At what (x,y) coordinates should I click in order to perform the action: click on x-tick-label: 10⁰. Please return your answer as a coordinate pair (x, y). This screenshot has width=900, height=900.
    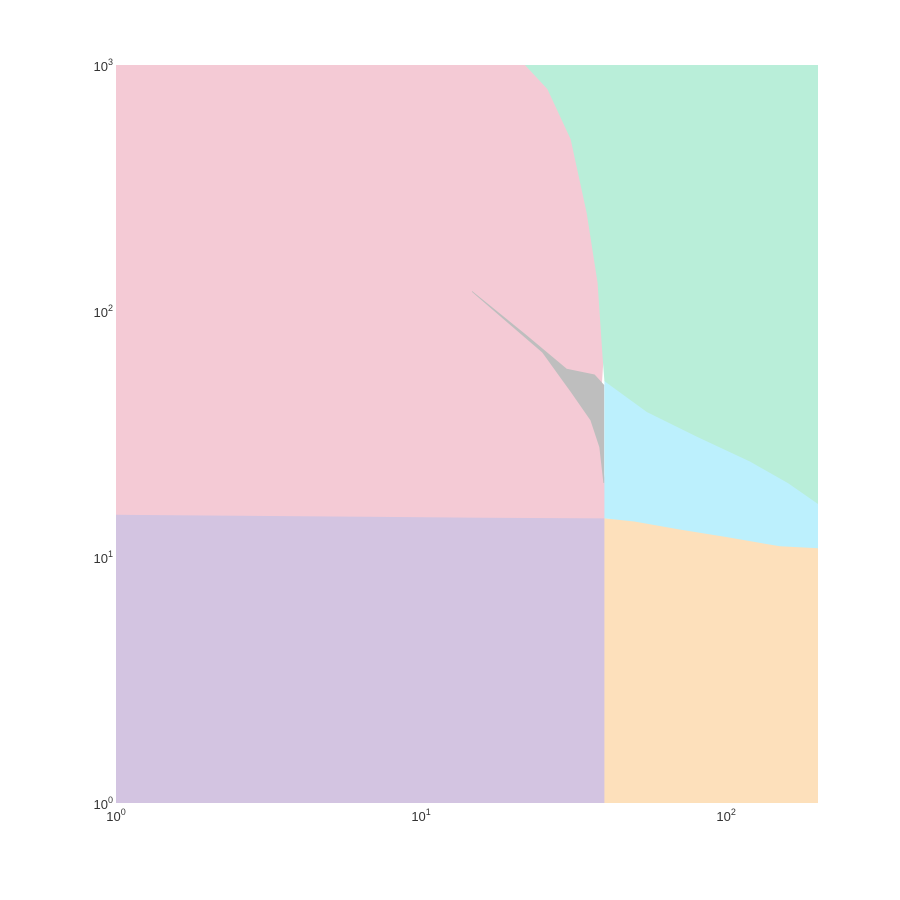
    Looking at the image, I should click on (115, 815).